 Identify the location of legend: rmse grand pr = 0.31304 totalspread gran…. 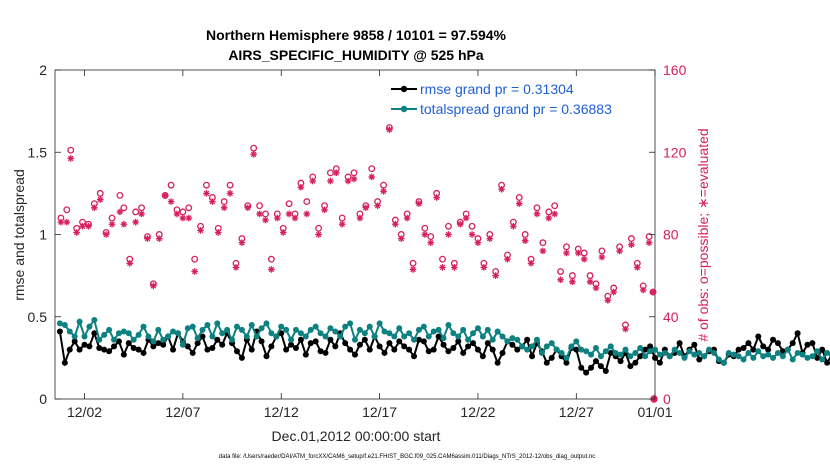
(517, 99).